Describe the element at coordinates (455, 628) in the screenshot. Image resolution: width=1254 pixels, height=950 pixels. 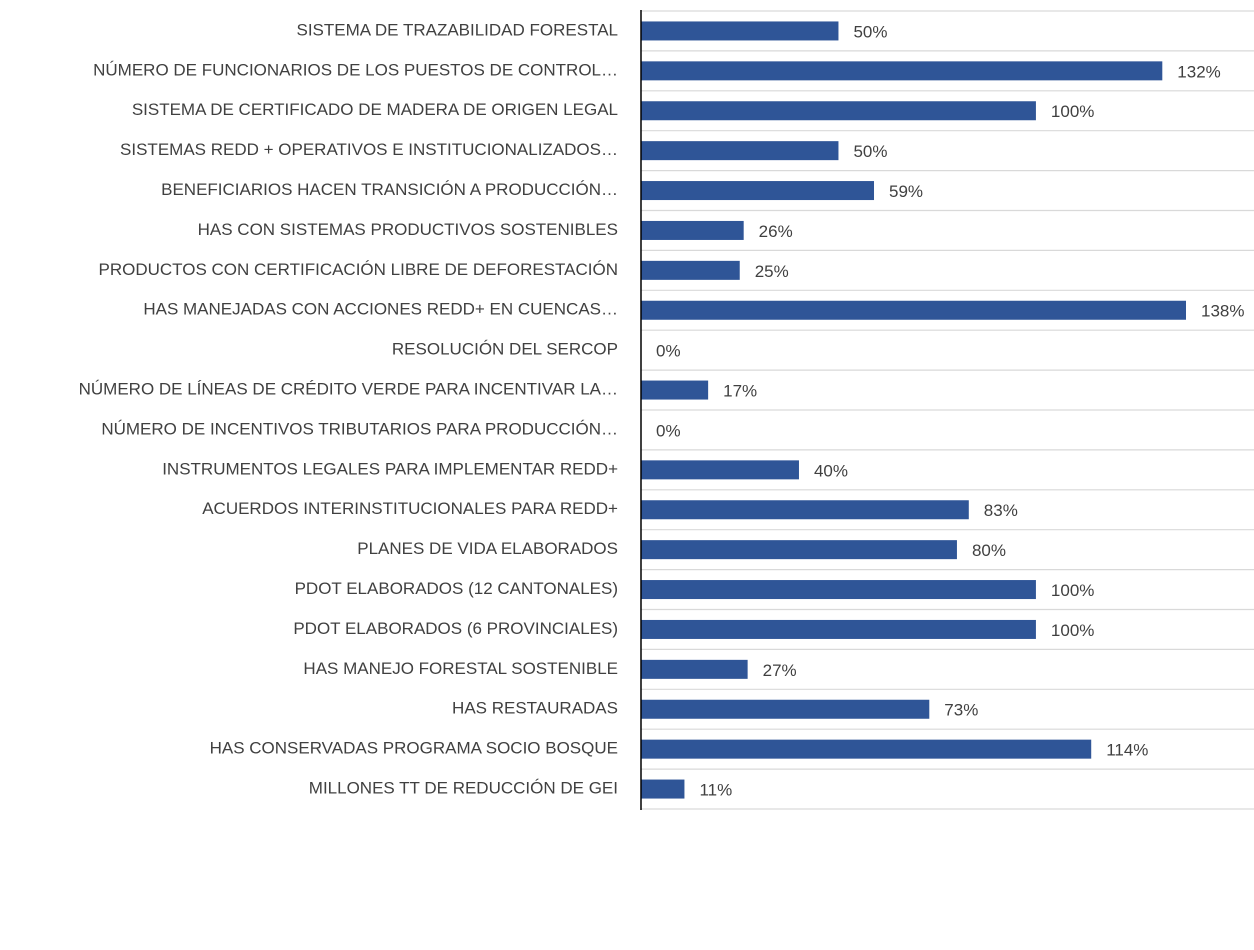
I see `category-label: PDOT ELABORADOS (6 PROVINCIALES)` at that location.